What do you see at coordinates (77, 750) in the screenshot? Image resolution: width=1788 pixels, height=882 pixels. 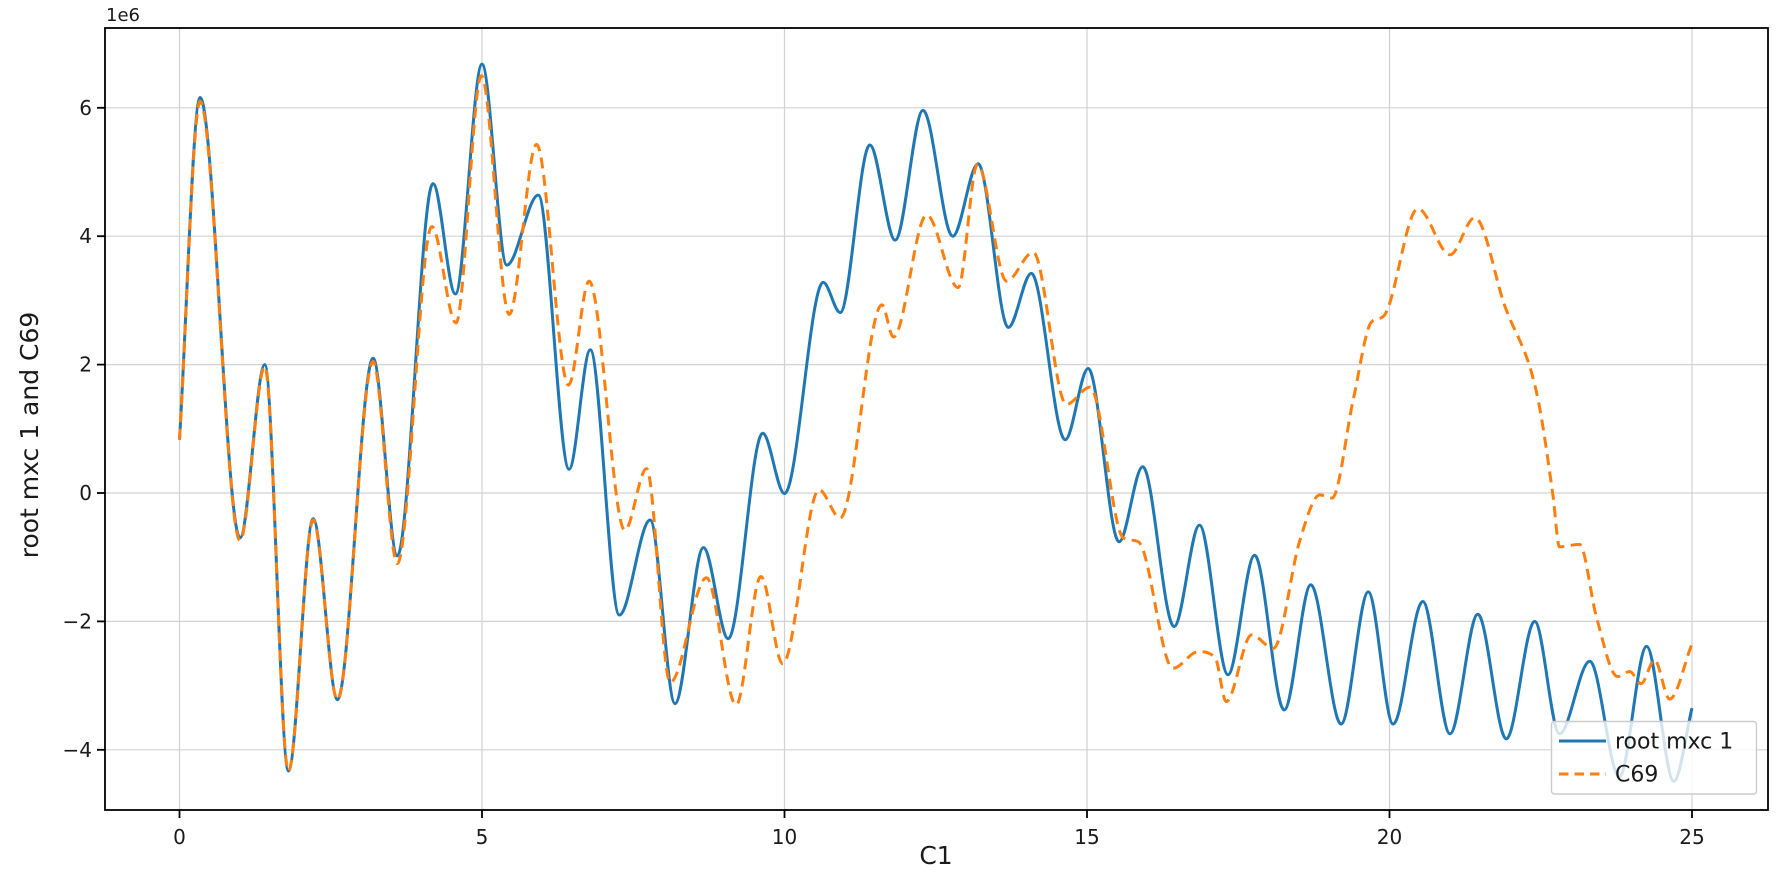 I see `y-tick-label: −4` at bounding box center [77, 750].